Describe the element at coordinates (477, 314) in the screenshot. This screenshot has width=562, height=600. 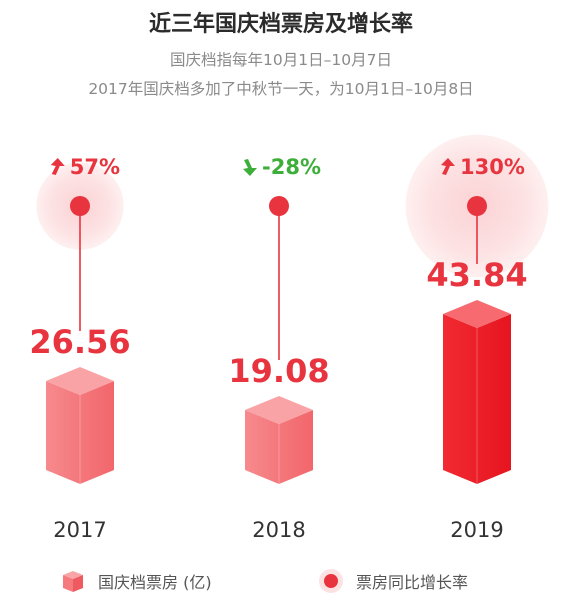
I see `bar-top-2019` at that location.